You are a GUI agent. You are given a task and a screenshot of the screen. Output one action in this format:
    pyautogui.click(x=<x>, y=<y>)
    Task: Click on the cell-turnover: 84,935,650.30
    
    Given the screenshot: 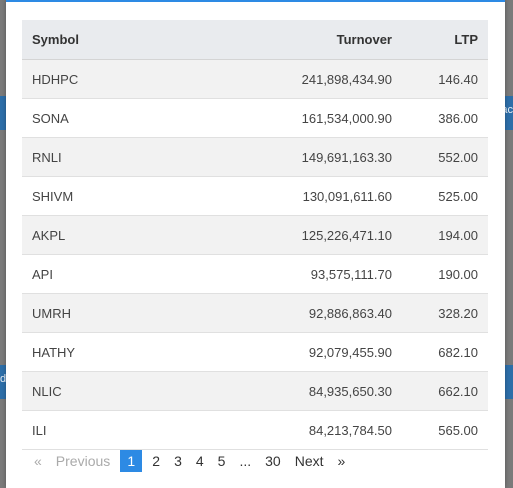 What is the action you would take?
    pyautogui.click(x=287, y=391)
    